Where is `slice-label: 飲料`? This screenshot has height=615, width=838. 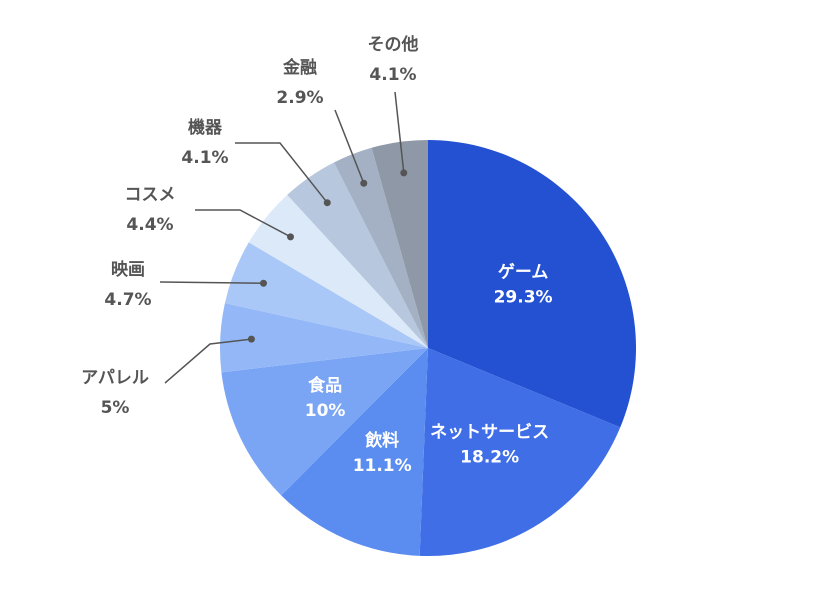 slice-label: 飲料 is located at coordinates (381, 440).